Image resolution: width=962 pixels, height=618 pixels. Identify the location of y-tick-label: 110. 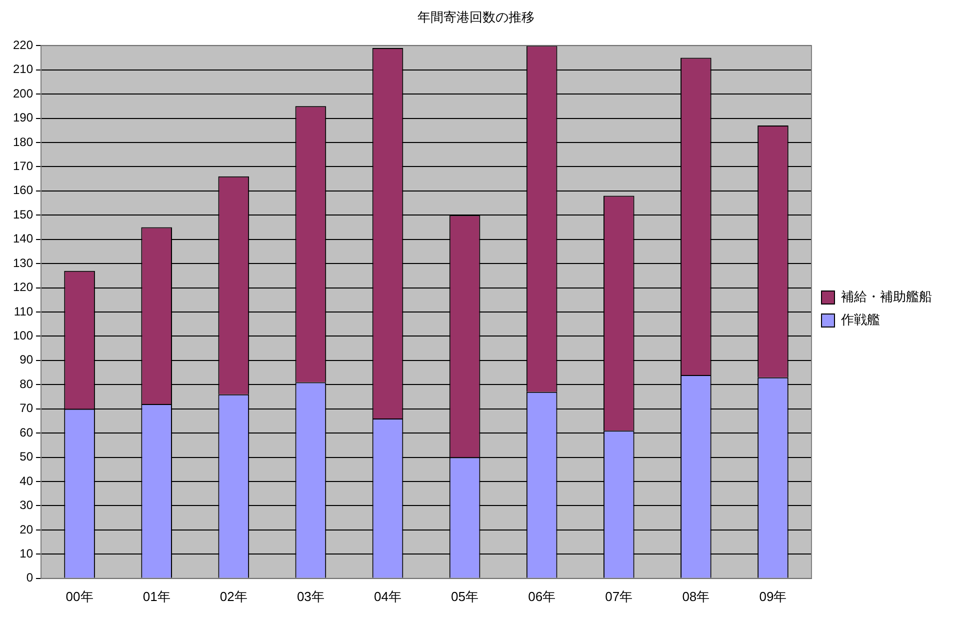
(24, 311).